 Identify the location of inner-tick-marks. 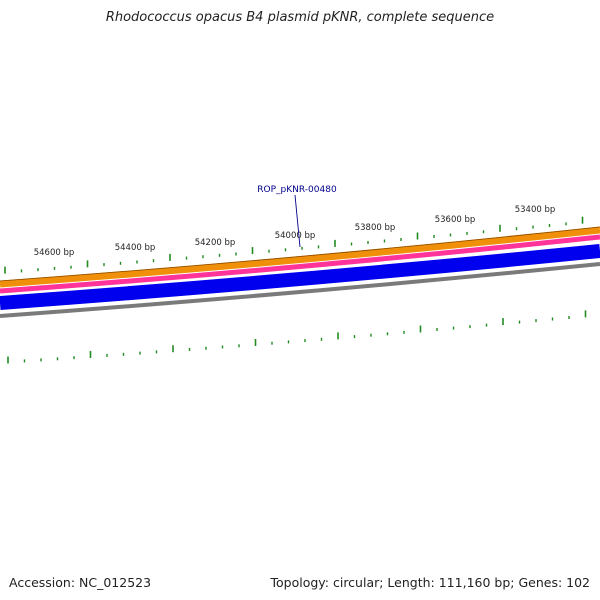
(297, 337).